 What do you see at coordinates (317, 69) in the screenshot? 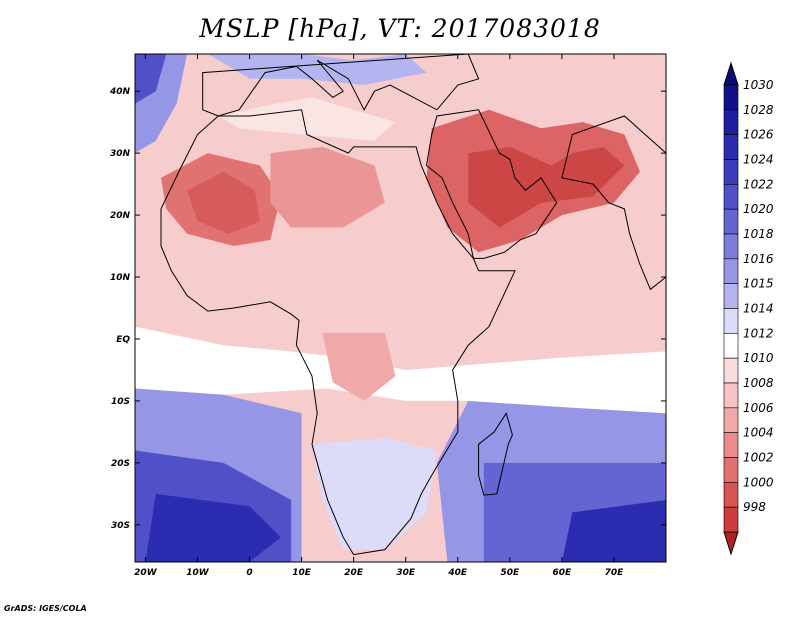
I see `pressure-region-europe` at bounding box center [317, 69].